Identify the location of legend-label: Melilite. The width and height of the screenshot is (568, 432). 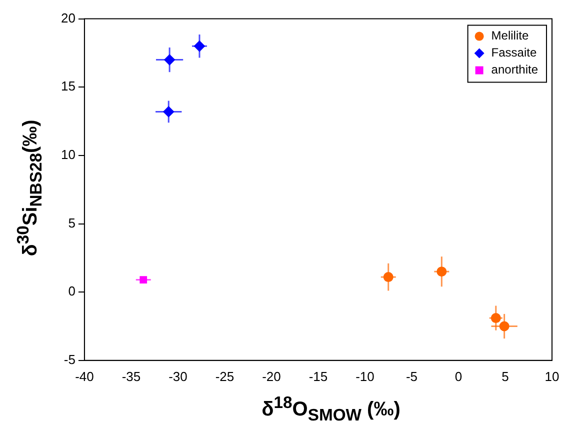
(510, 35).